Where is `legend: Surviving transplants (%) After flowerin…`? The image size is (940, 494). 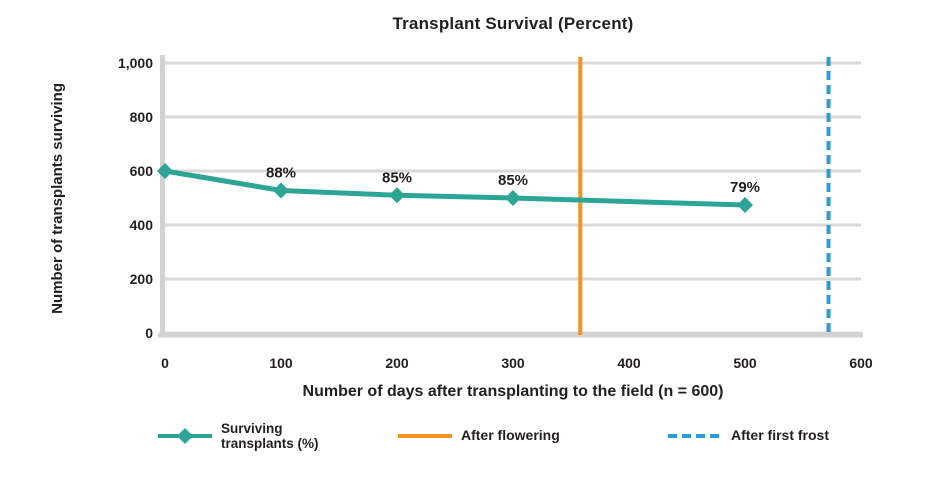
legend: Surviving transplants (%) After flowerin… is located at coordinates (470, 438).